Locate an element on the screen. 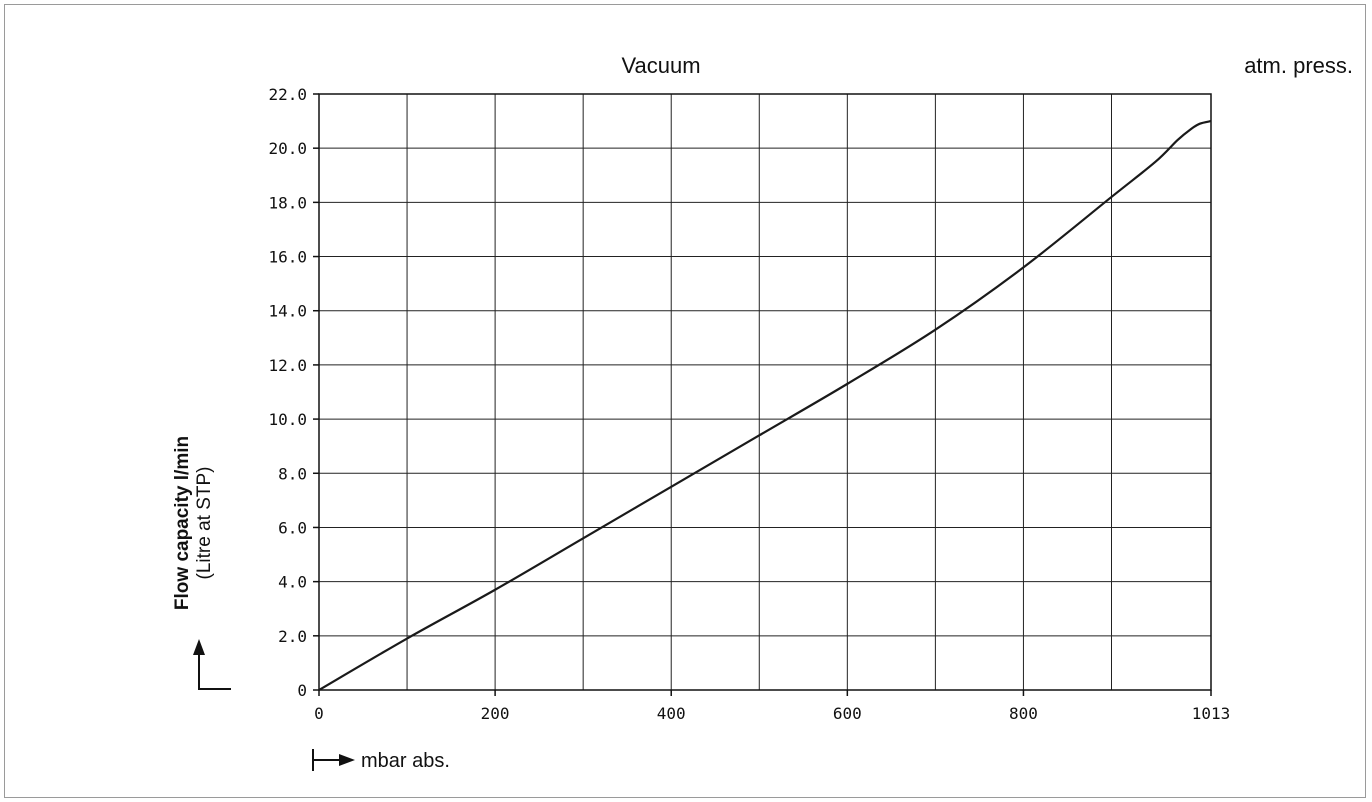 The image size is (1372, 802). y-axis-arrow-icon is located at coordinates (212, 664).